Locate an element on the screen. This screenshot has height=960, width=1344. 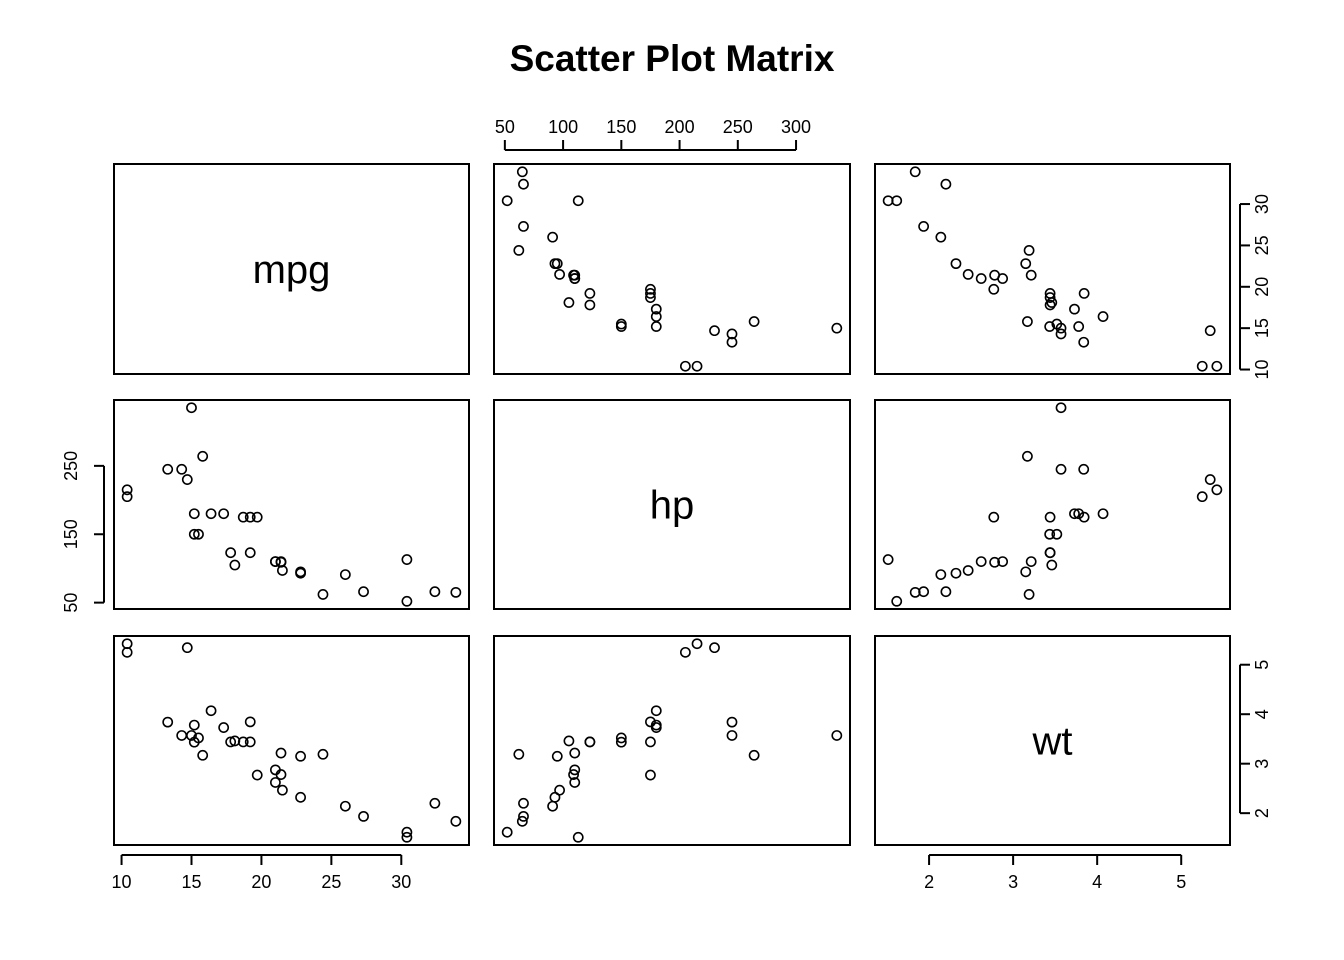
chart-title: Scatter Plot Matrix is located at coordinates (672, 58).